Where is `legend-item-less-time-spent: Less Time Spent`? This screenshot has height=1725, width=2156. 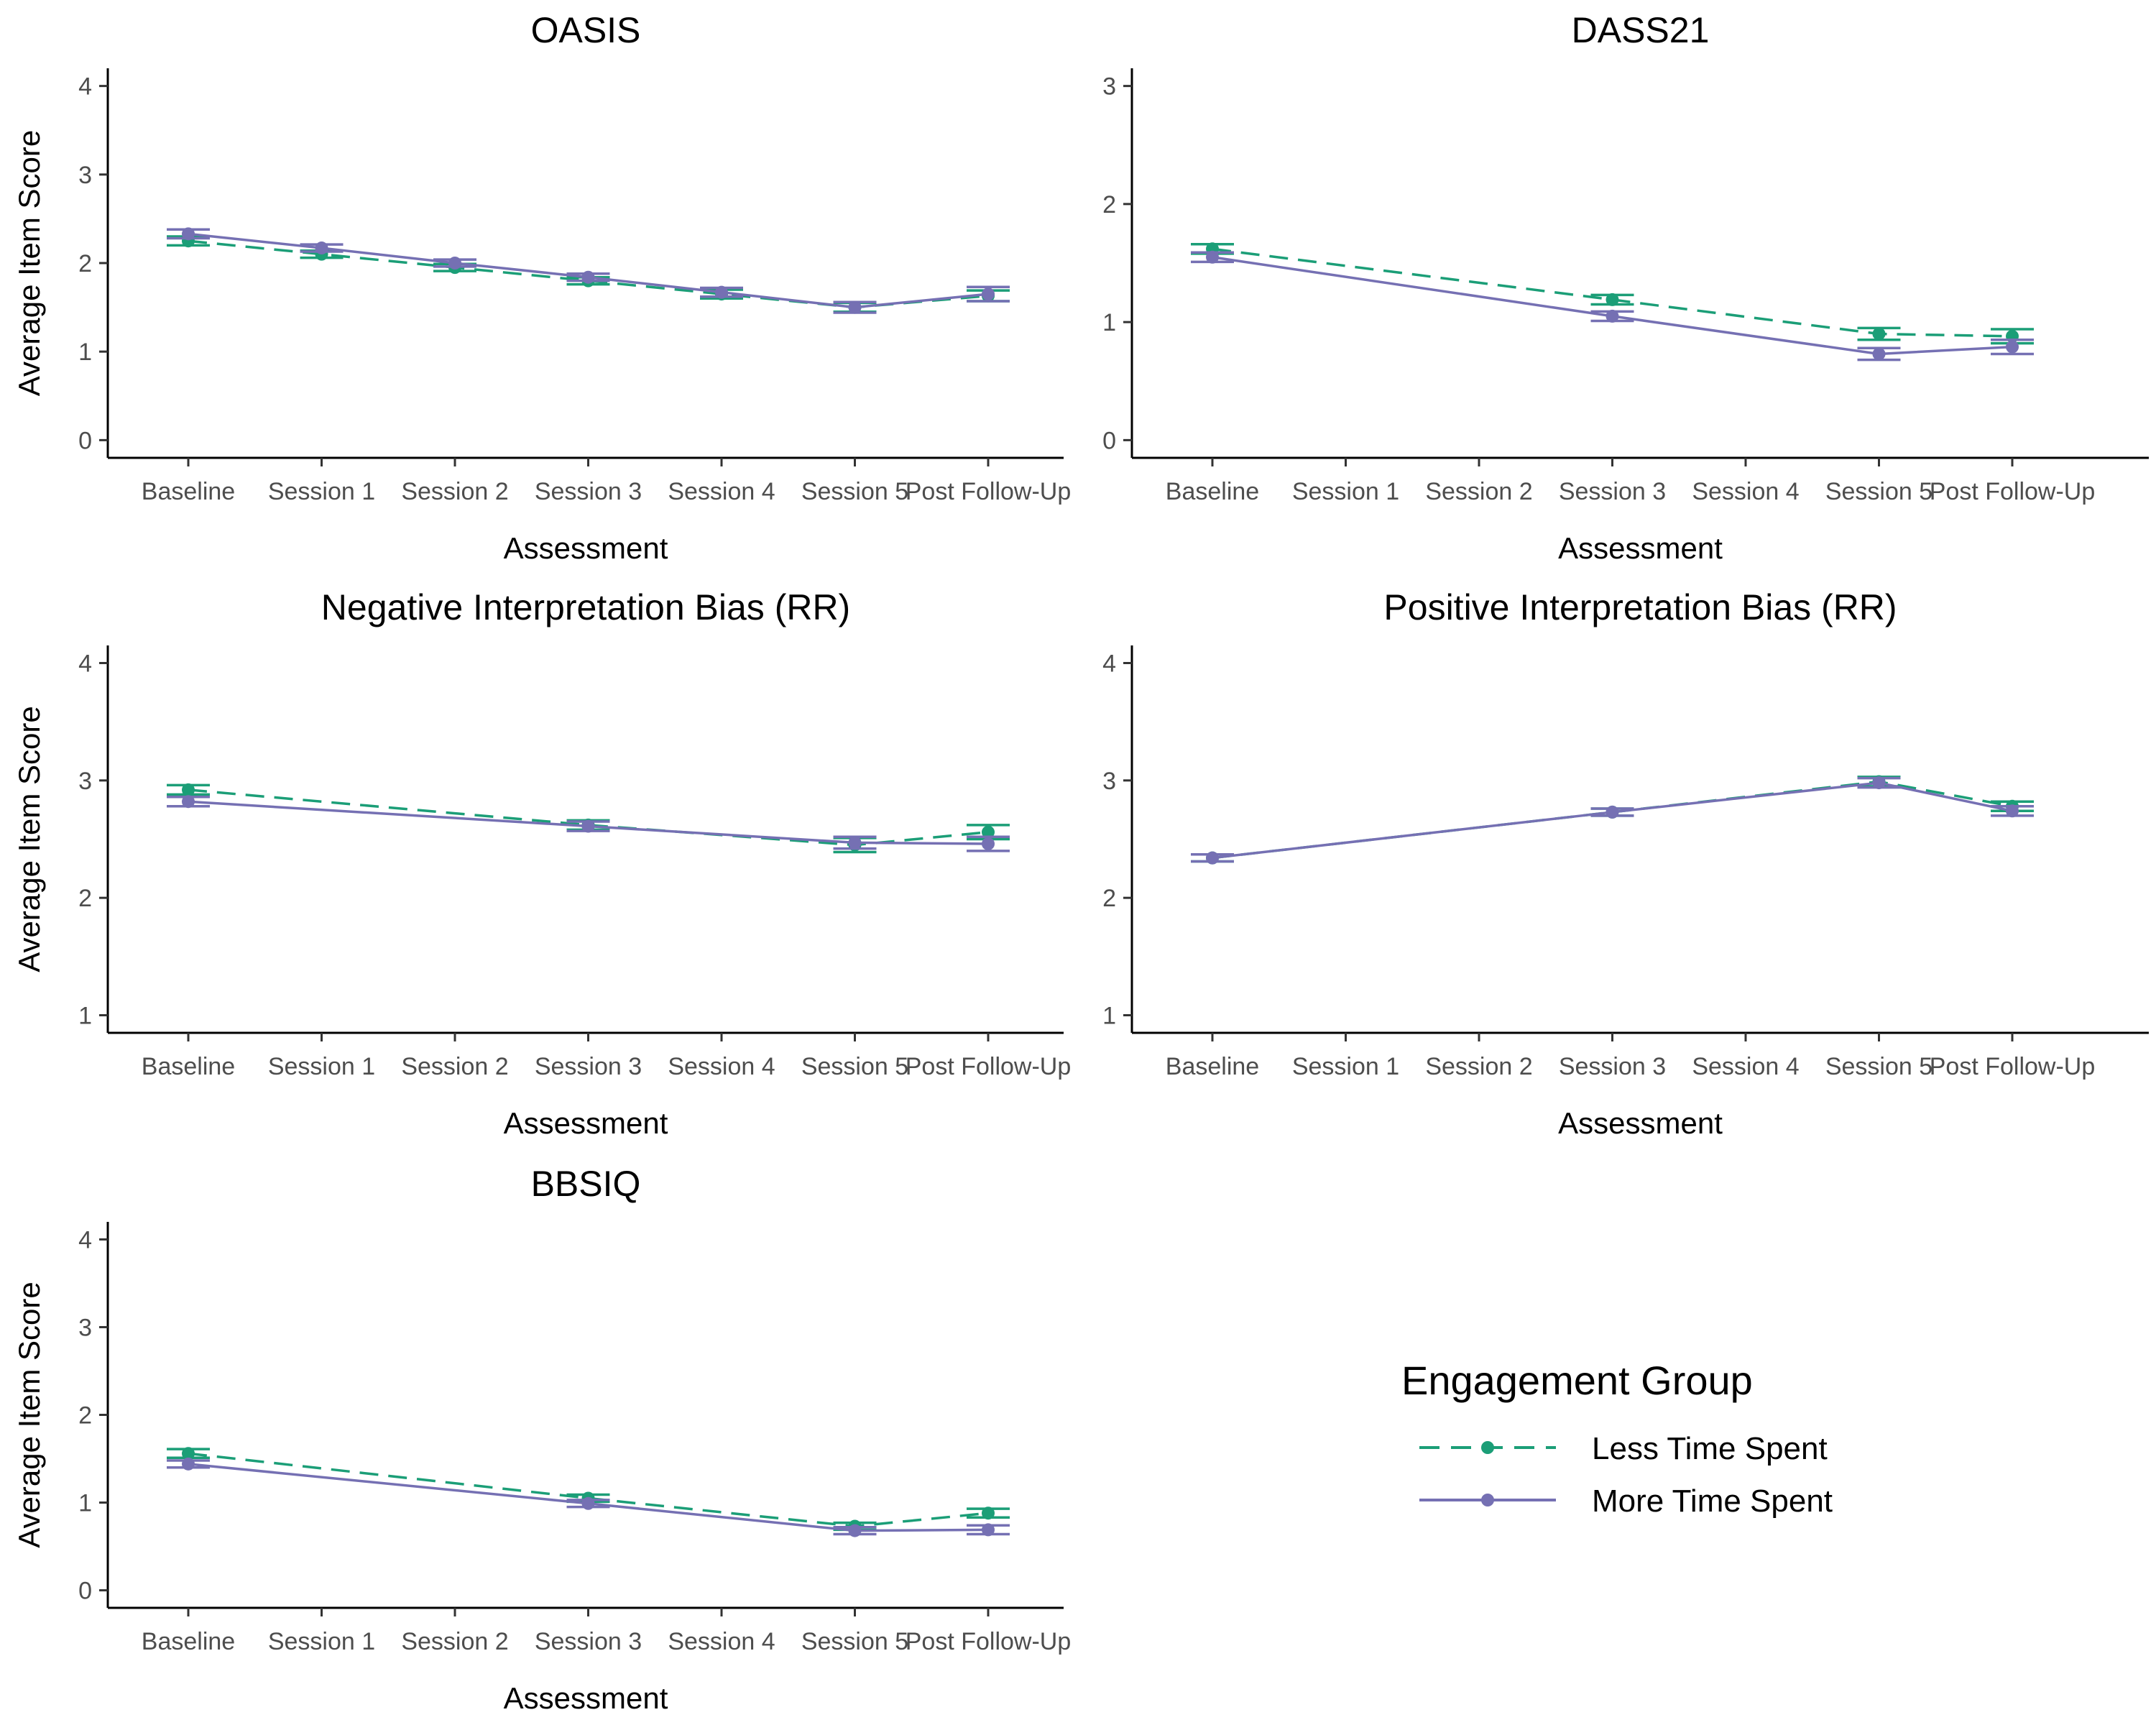 legend-item-less-time-spent: Less Time Spent is located at coordinates (1624, 1448).